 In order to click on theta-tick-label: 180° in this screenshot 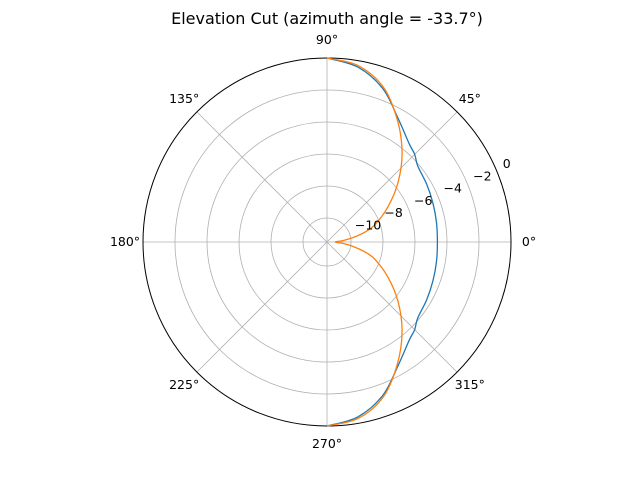, I will do `click(125, 241)`.